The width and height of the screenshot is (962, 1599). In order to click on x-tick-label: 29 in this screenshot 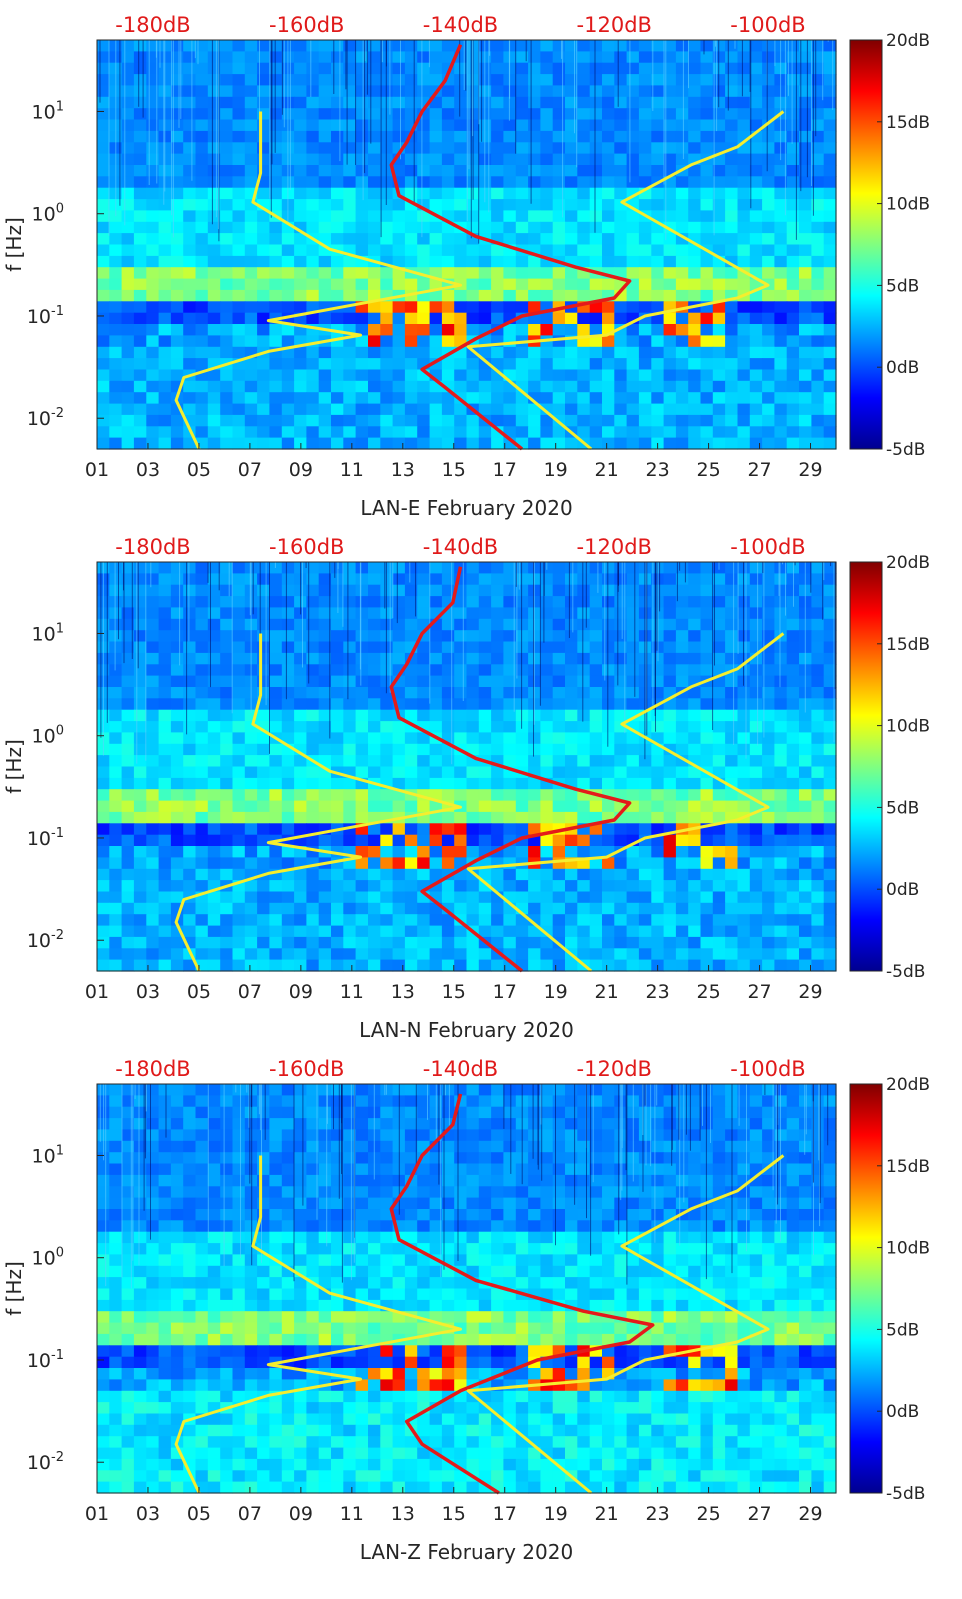, I will do `click(810, 470)`.